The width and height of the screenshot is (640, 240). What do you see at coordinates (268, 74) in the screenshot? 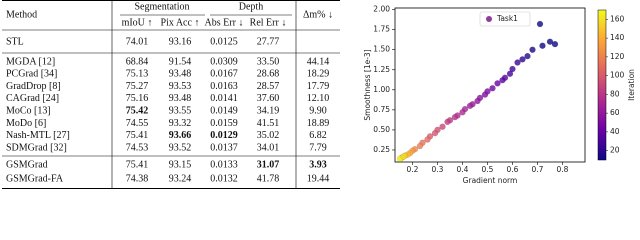
I see `cell: 28.68` at bounding box center [268, 74].